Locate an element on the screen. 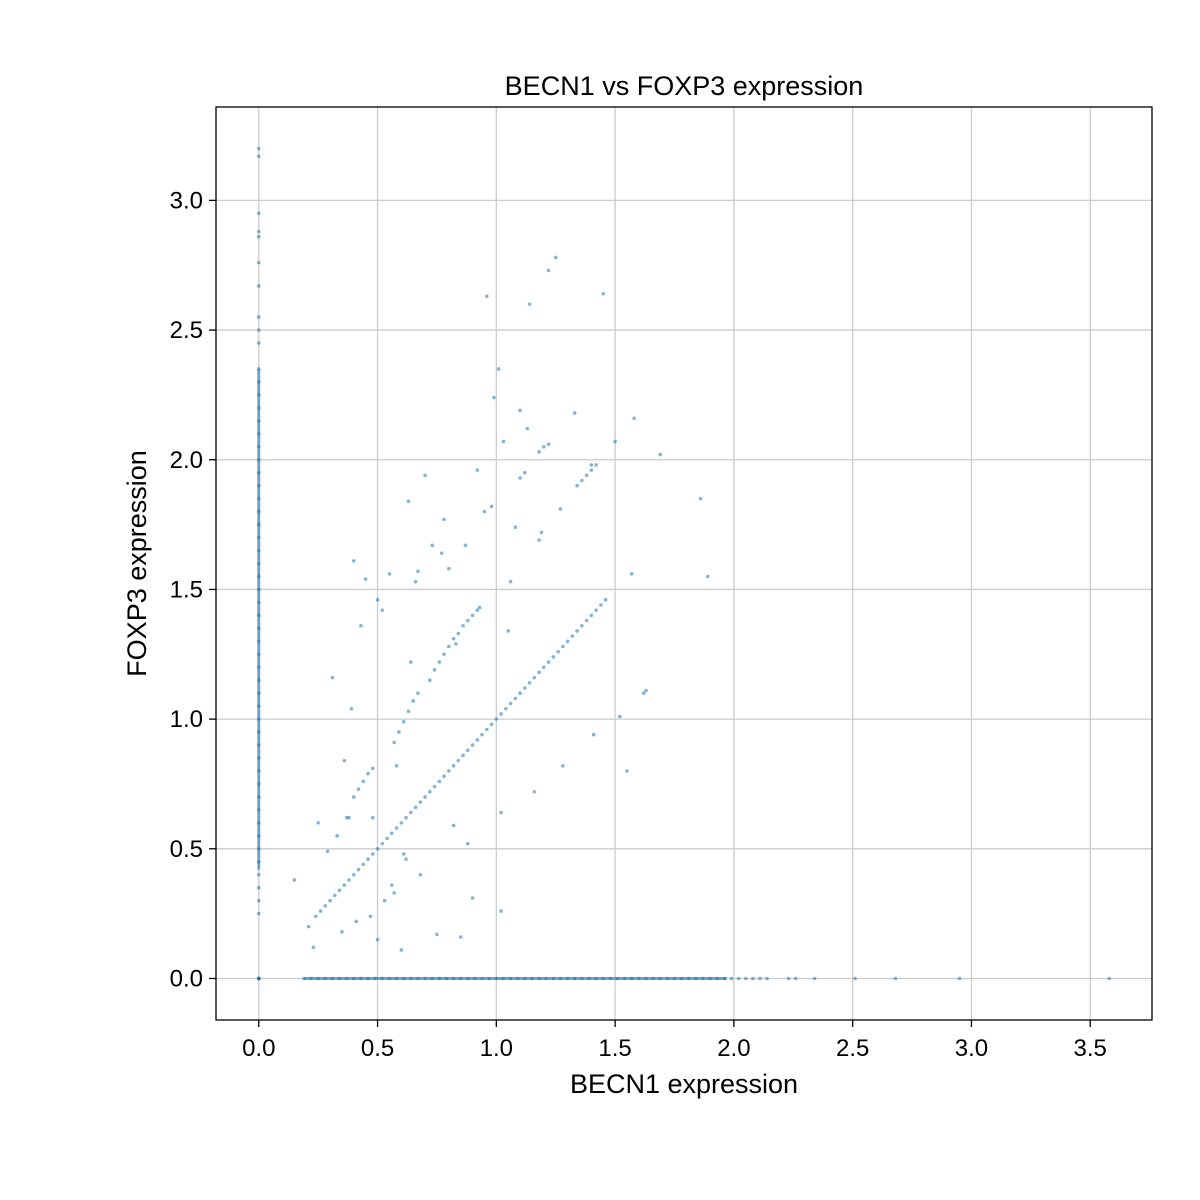 The height and width of the screenshot is (1200, 1200). x-tick-label: 3.5 is located at coordinates (1090, 1048).